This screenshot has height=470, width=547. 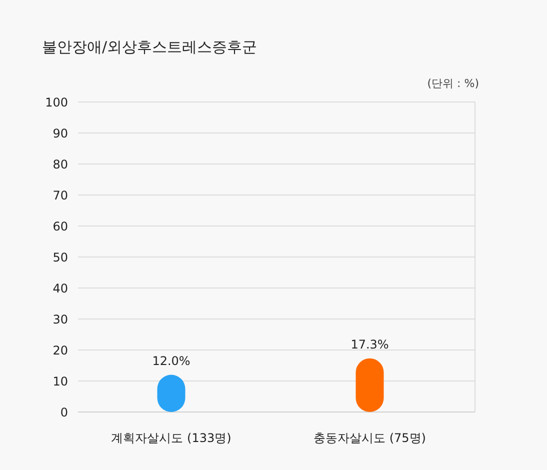 What do you see at coordinates (171, 438) in the screenshot?
I see `x-tick-label: 계획자살시도 (133명)` at bounding box center [171, 438].